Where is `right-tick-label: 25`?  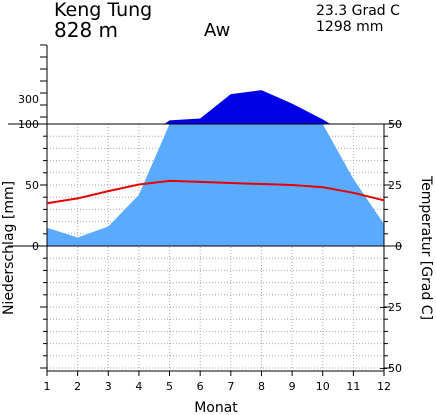 right-tick-label: 25 is located at coordinates (395, 185).